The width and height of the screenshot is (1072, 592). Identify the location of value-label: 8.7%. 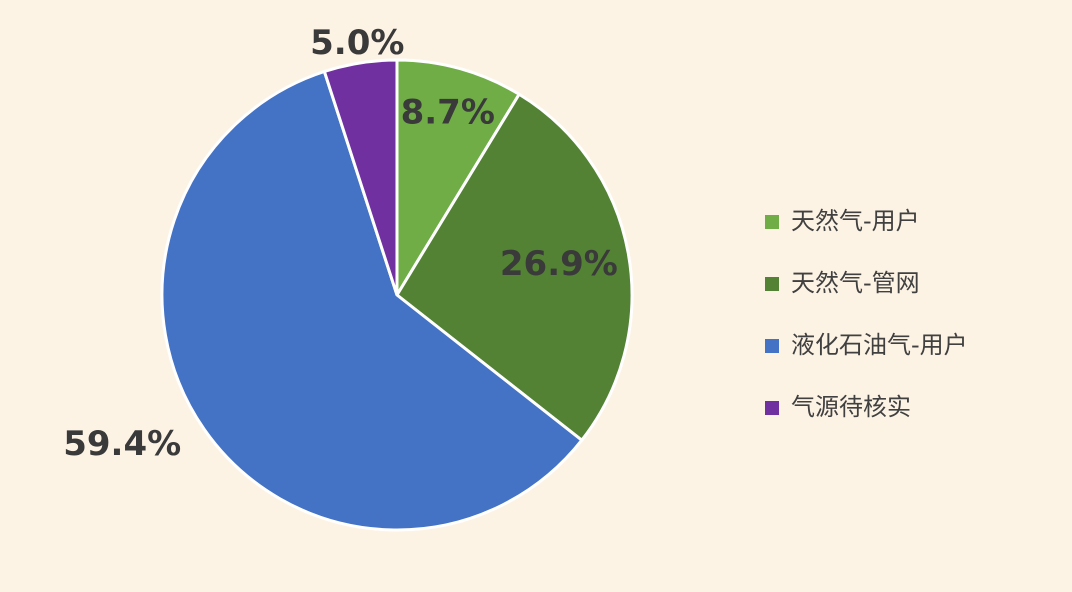
(448, 112).